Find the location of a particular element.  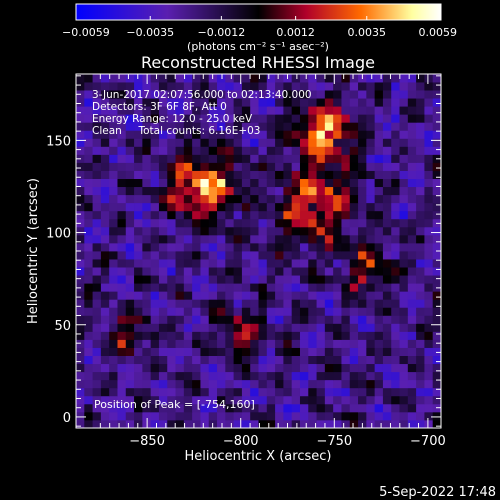

annotation-time-range: 3-Jun-2017 02:07:56.000 to 02:13:40.000 is located at coordinates (202, 95).